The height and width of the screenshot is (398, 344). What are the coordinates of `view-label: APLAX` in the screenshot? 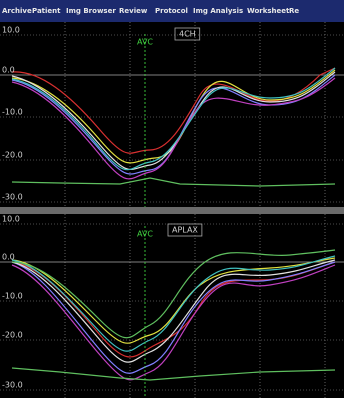 It's located at (185, 230).